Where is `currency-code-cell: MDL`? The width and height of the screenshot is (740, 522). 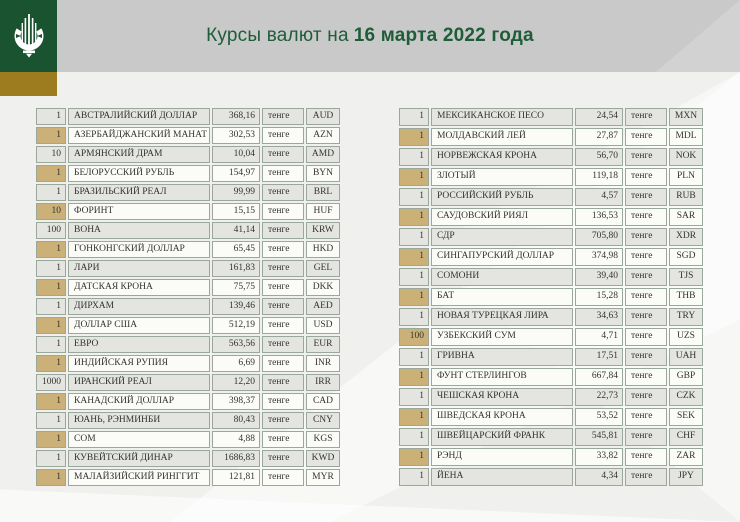
currency-code-cell: MDL is located at coordinates (686, 137).